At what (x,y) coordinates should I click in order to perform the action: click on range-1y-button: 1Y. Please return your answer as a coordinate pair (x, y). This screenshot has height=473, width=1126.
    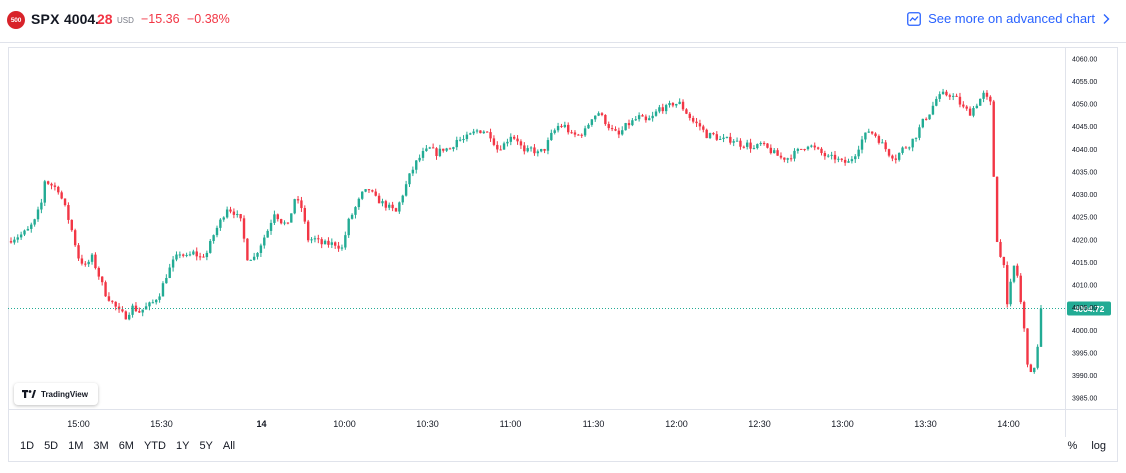
    Looking at the image, I should click on (182, 446).